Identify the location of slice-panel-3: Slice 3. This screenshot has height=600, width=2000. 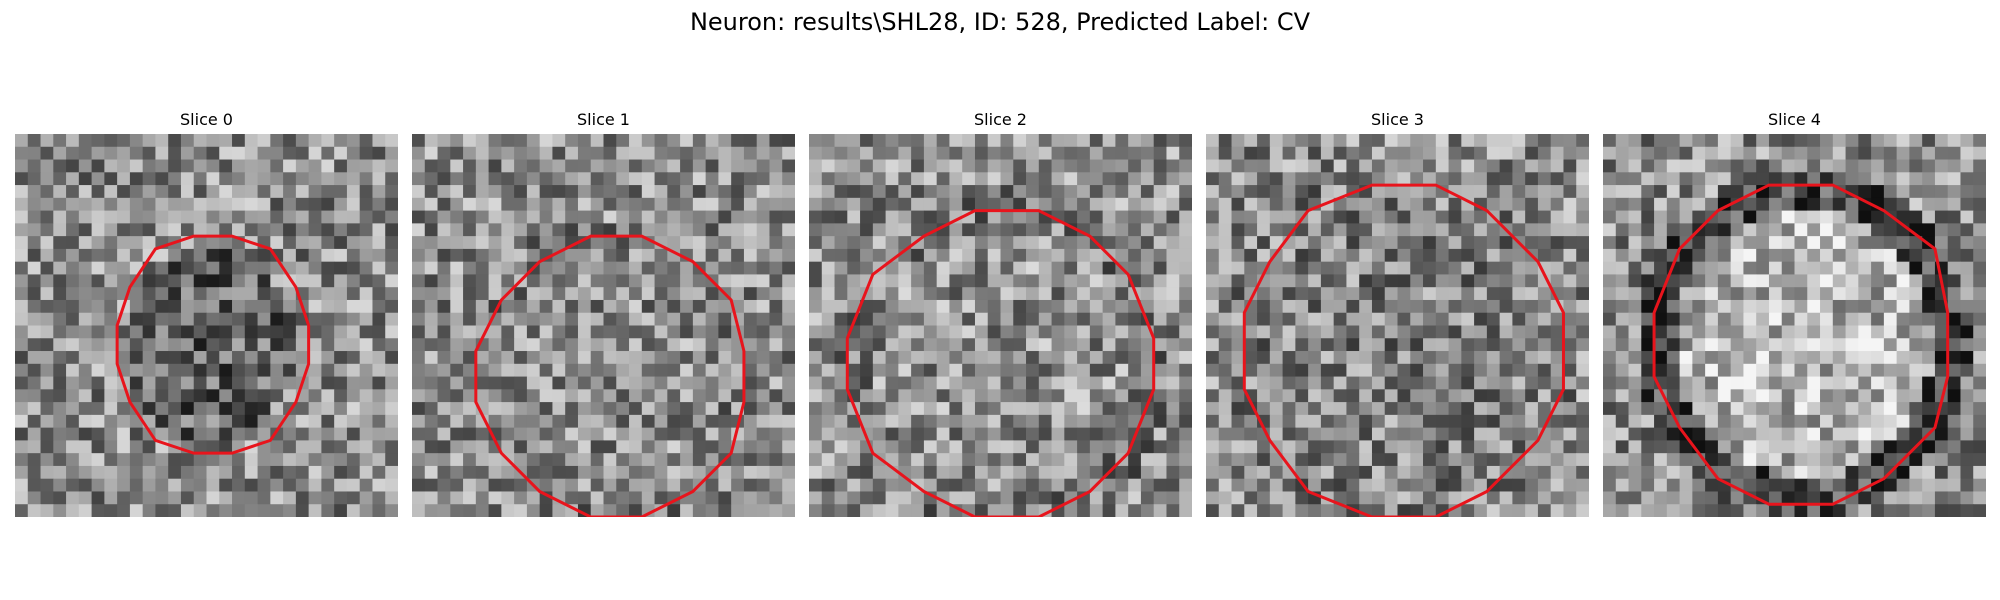
(1397, 312).